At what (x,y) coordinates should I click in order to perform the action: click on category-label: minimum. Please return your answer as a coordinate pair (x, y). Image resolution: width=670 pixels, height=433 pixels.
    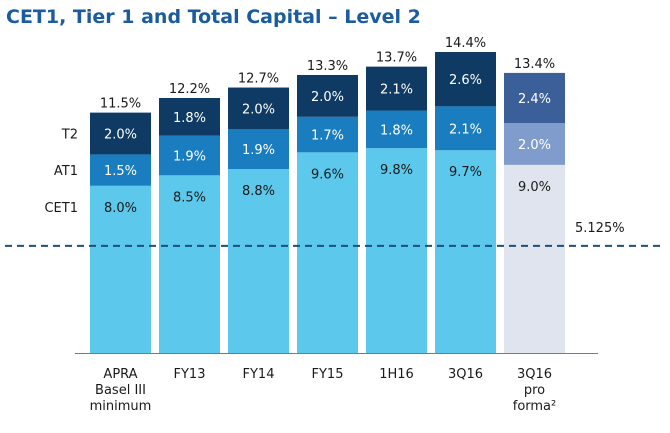
    Looking at the image, I should click on (121, 406).